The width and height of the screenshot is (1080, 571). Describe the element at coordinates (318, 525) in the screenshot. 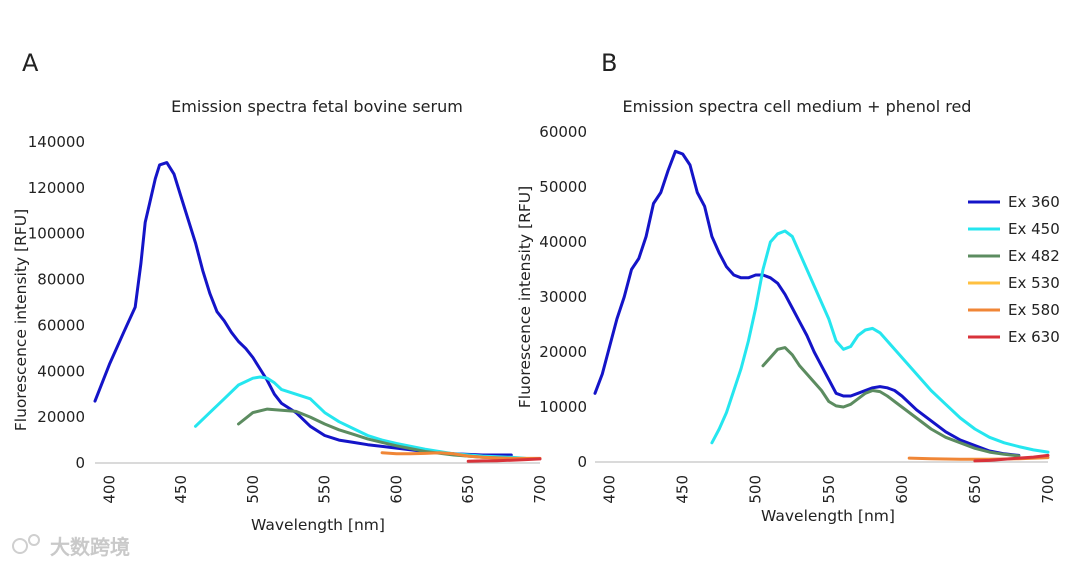

I see `x-axis-label-a: Wavelength [nm]` at that location.